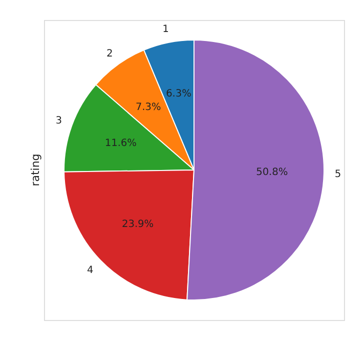  Describe the element at coordinates (120, 144) in the screenshot. I see `data-label: 11.6%` at that location.